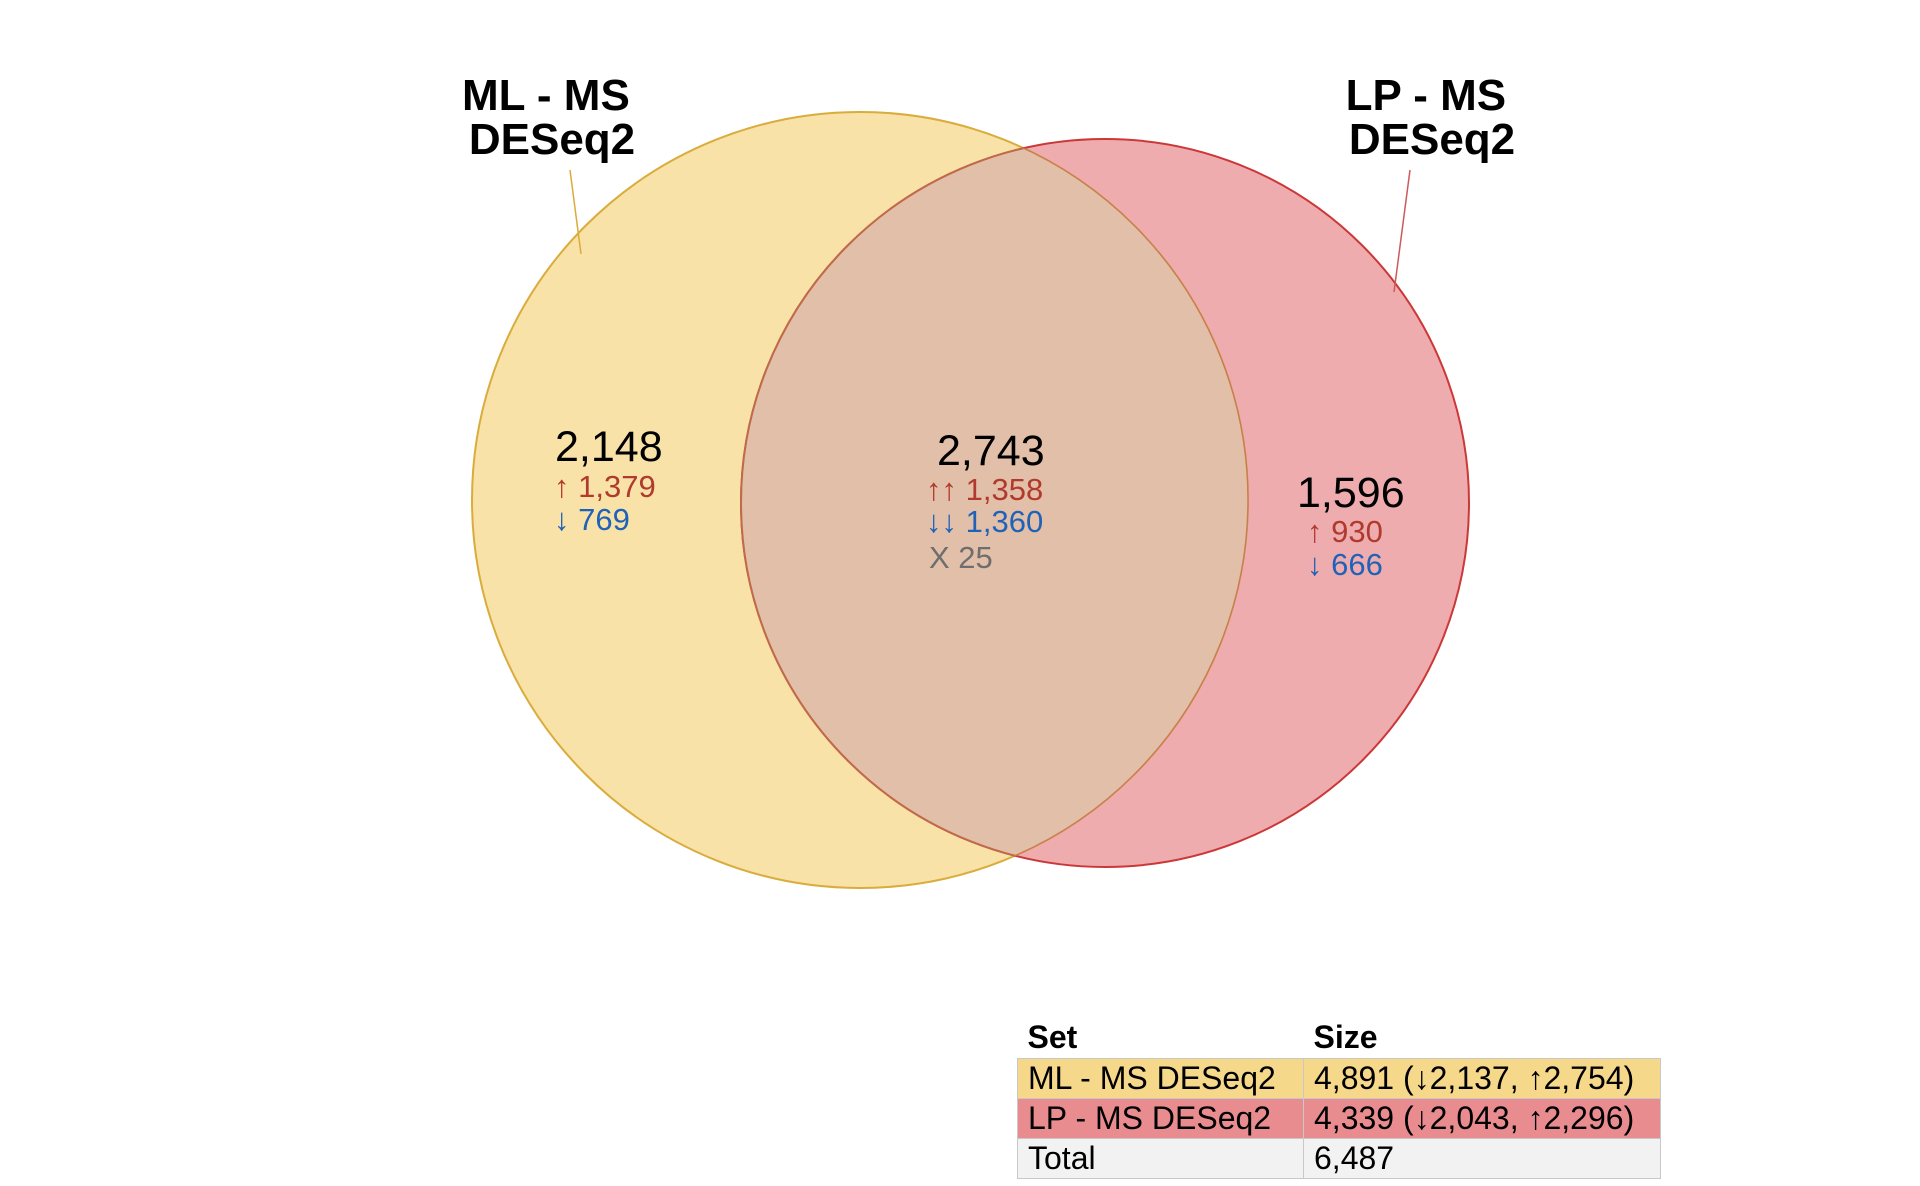 This screenshot has height=1186, width=1920. Describe the element at coordinates (605, 486) in the screenshot. I see `only-a-up: ↑ 1,379` at that location.